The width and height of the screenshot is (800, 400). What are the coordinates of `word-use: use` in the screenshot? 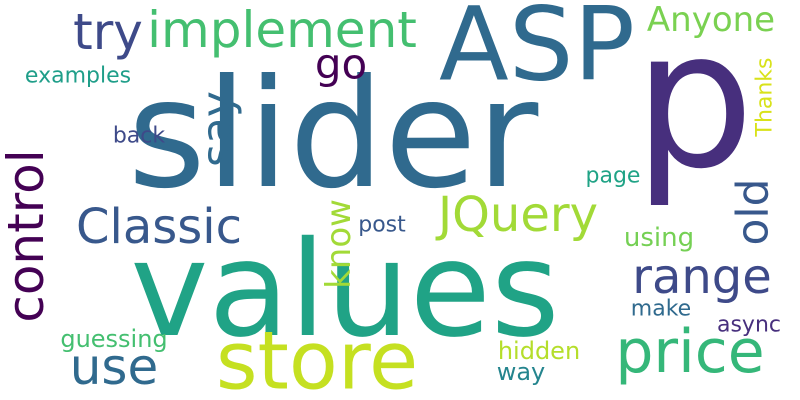 It's located at (114, 367).